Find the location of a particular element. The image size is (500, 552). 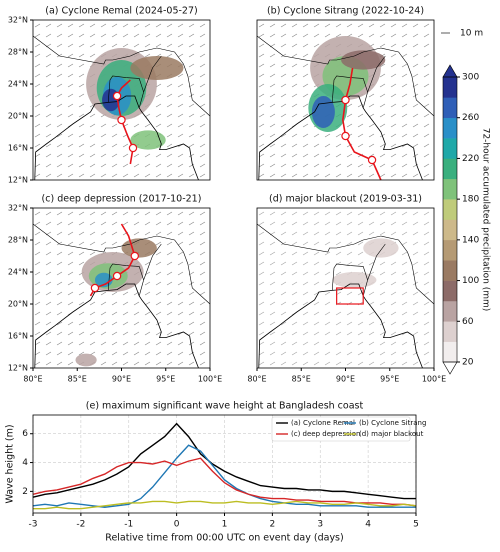

y-tick-label: 6 is located at coordinates (25, 434).